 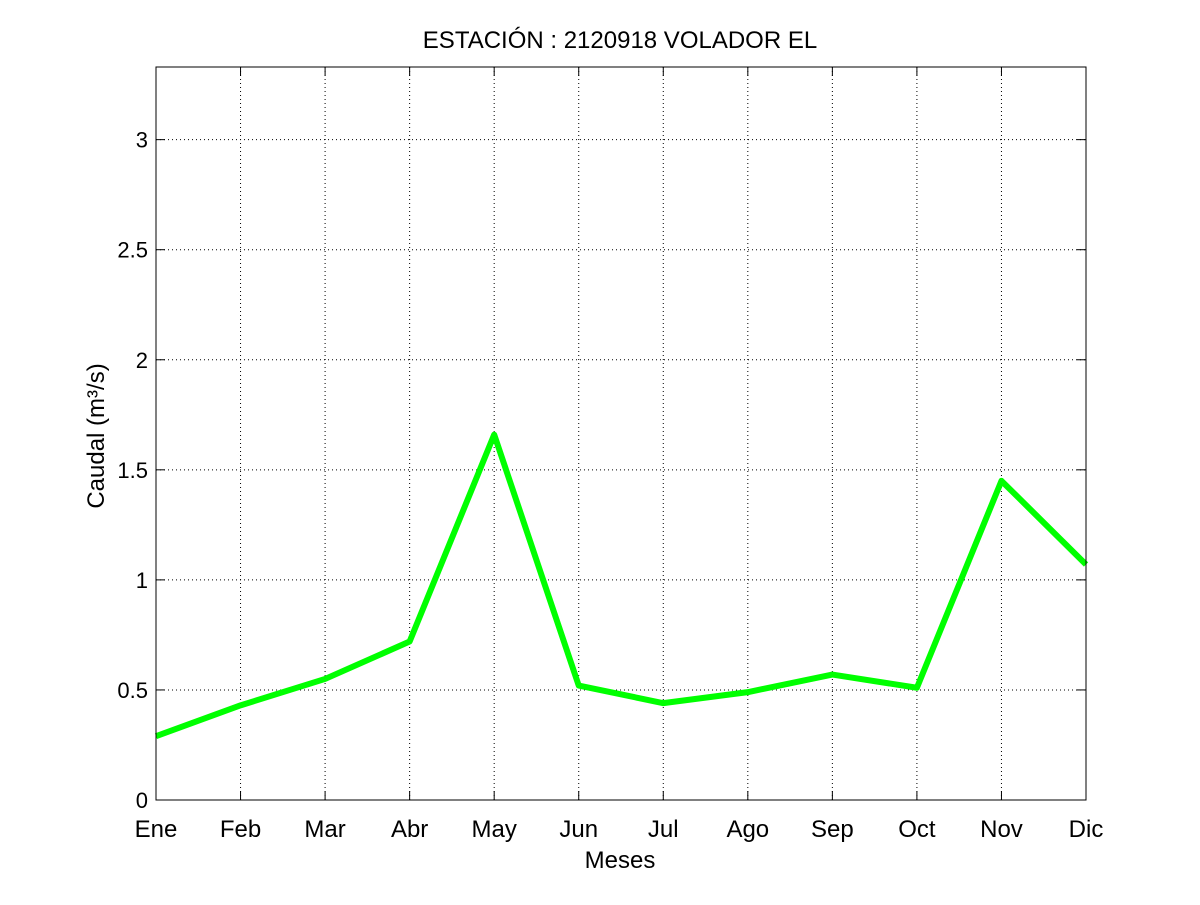 I want to click on y-tick-label: 2, so click(x=142, y=360).